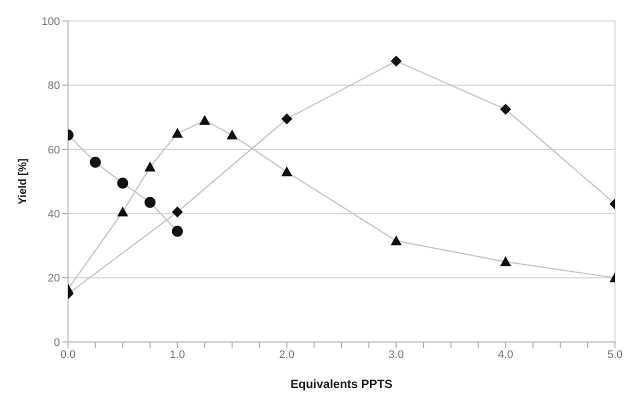  Describe the element at coordinates (57, 342) in the screenshot. I see `y-tick-label: 0` at that location.